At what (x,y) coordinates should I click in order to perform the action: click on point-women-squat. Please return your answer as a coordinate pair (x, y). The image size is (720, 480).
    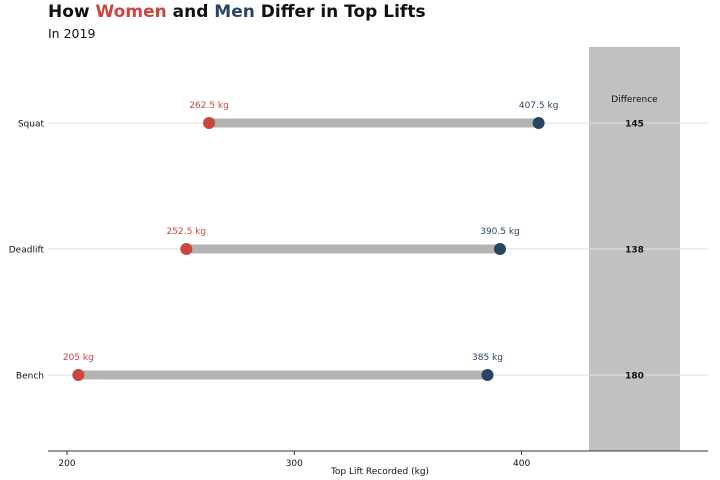
    Looking at the image, I should click on (209, 123).